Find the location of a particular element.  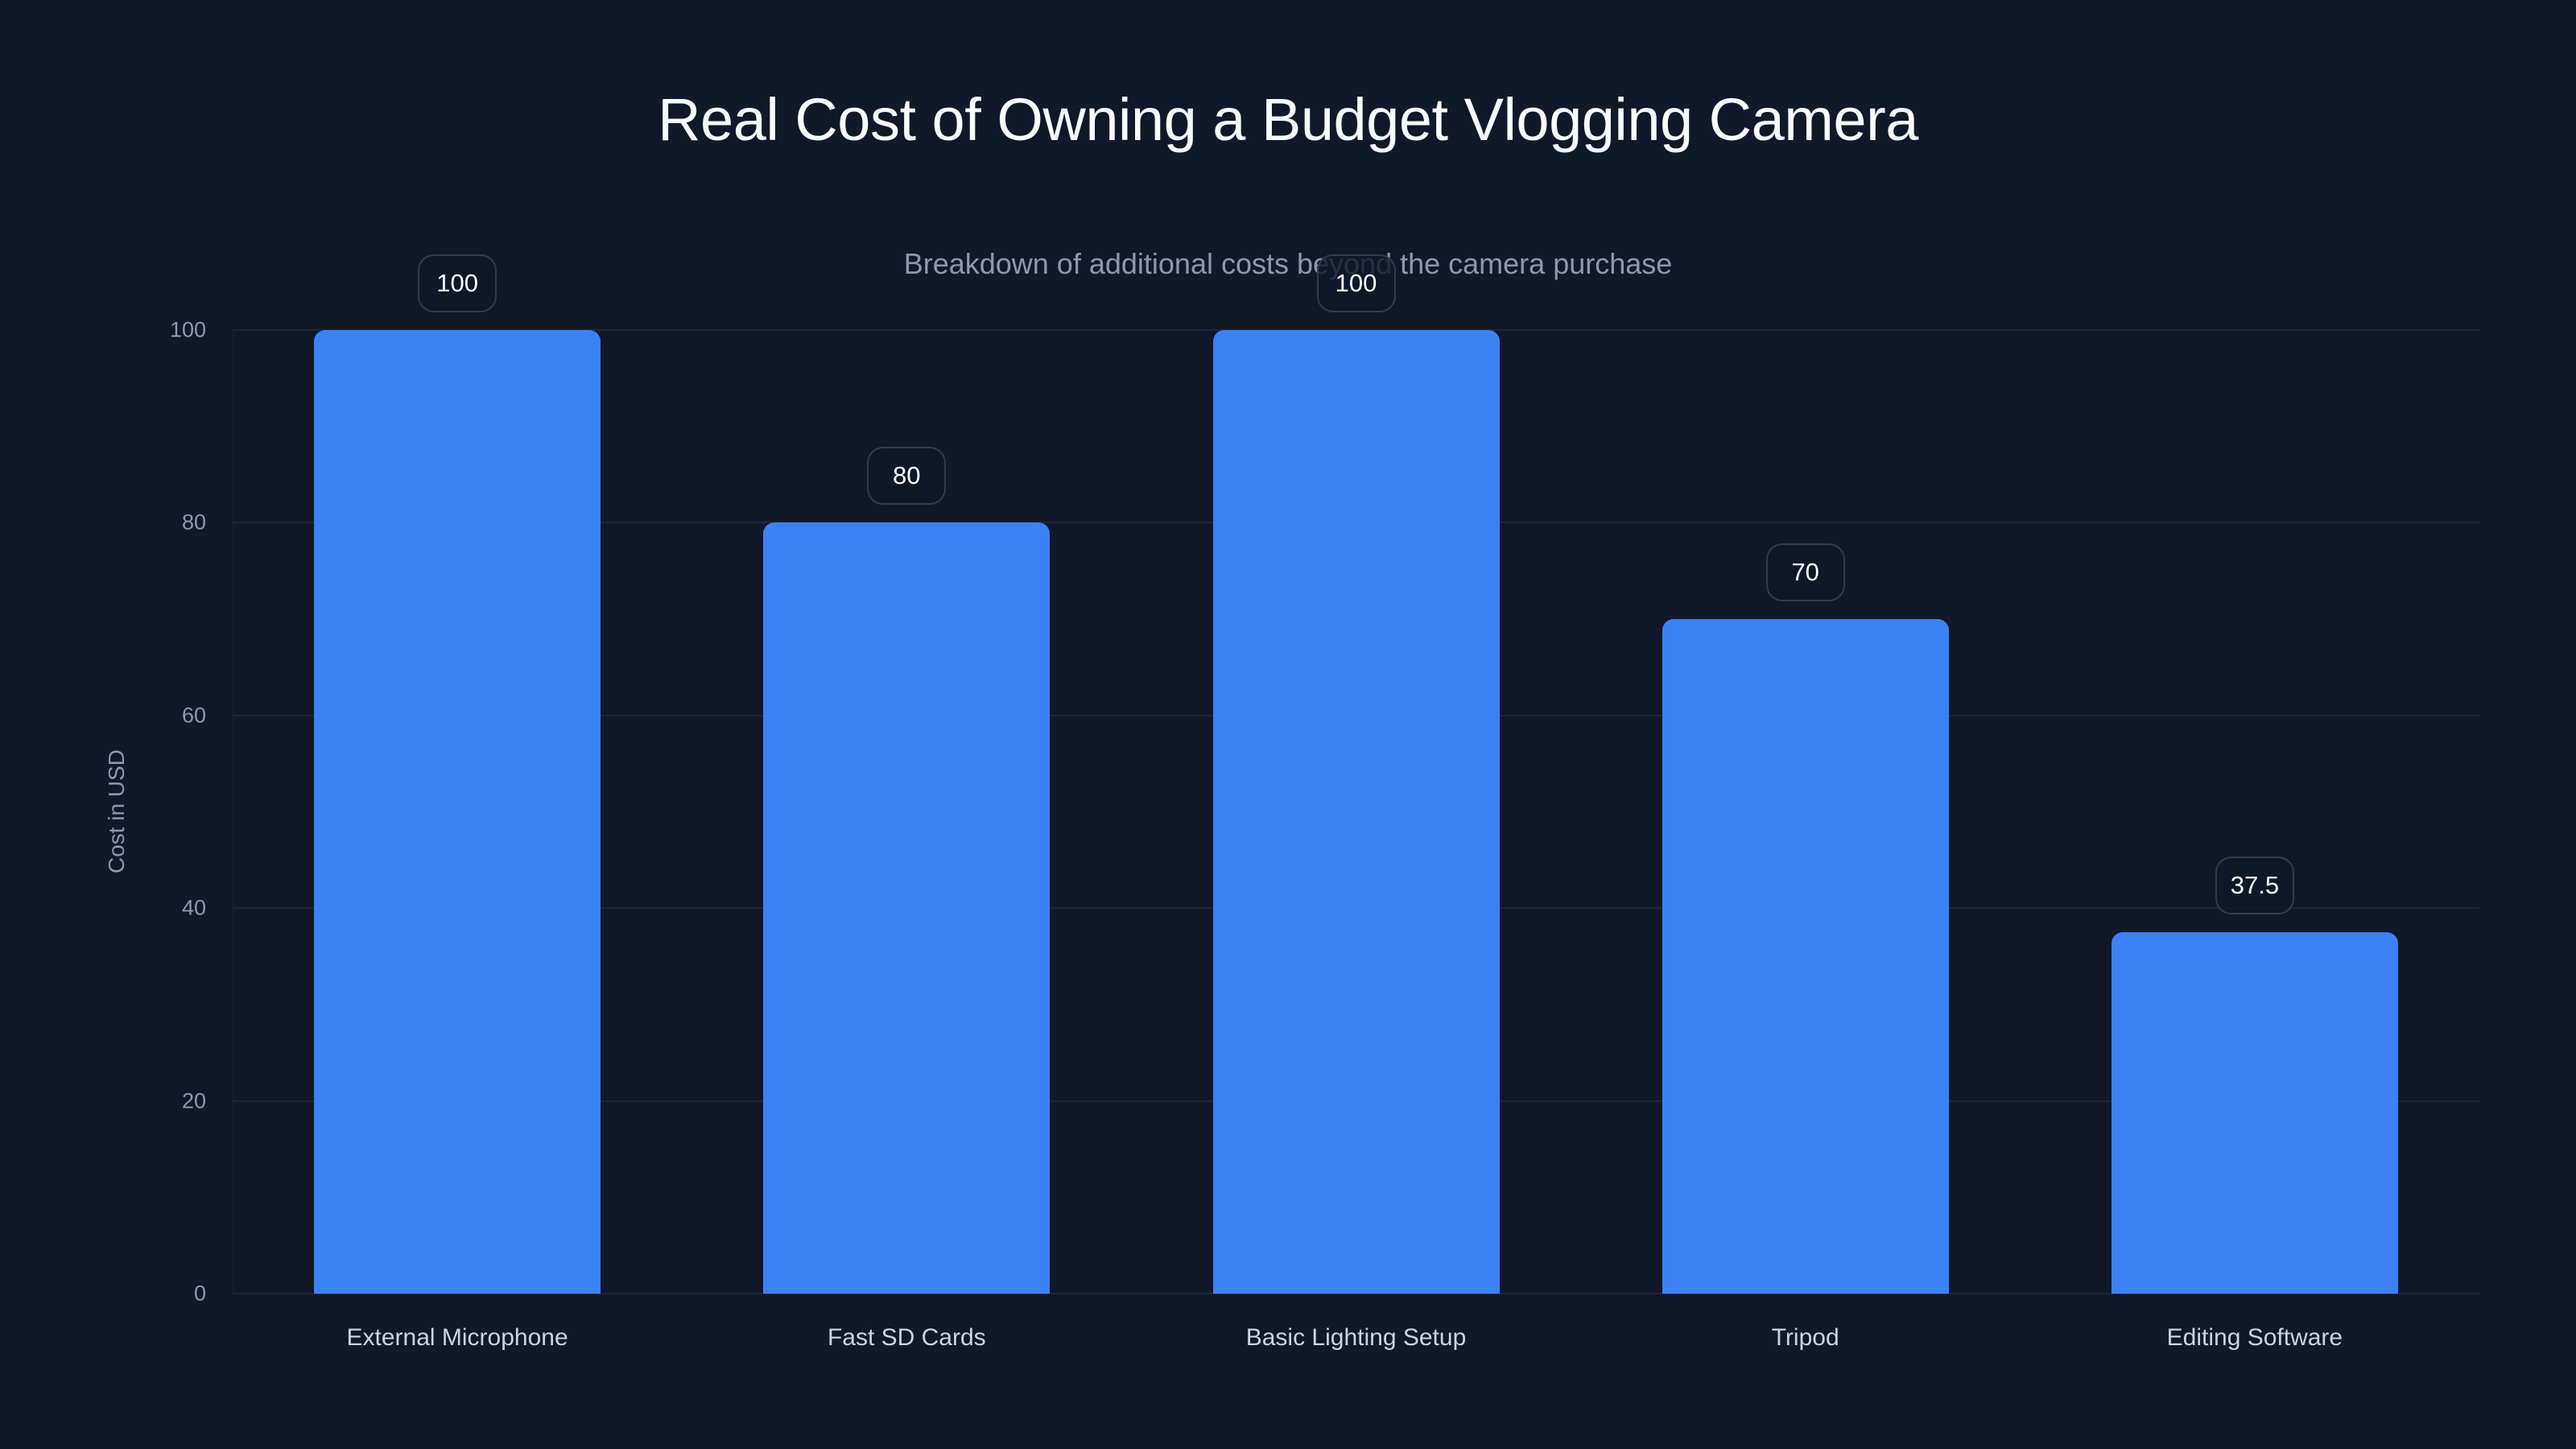

y-tick-40: 40 is located at coordinates (193, 907).